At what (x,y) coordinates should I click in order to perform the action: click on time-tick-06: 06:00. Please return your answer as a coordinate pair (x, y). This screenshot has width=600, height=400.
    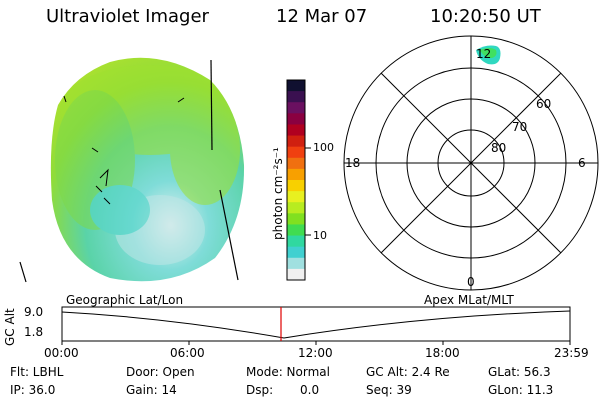
    Looking at the image, I should click on (187, 353).